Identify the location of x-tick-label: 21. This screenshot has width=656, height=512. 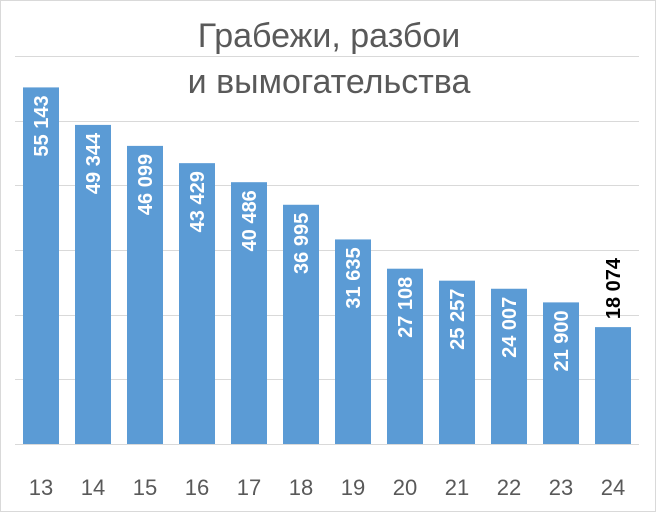
(457, 487).